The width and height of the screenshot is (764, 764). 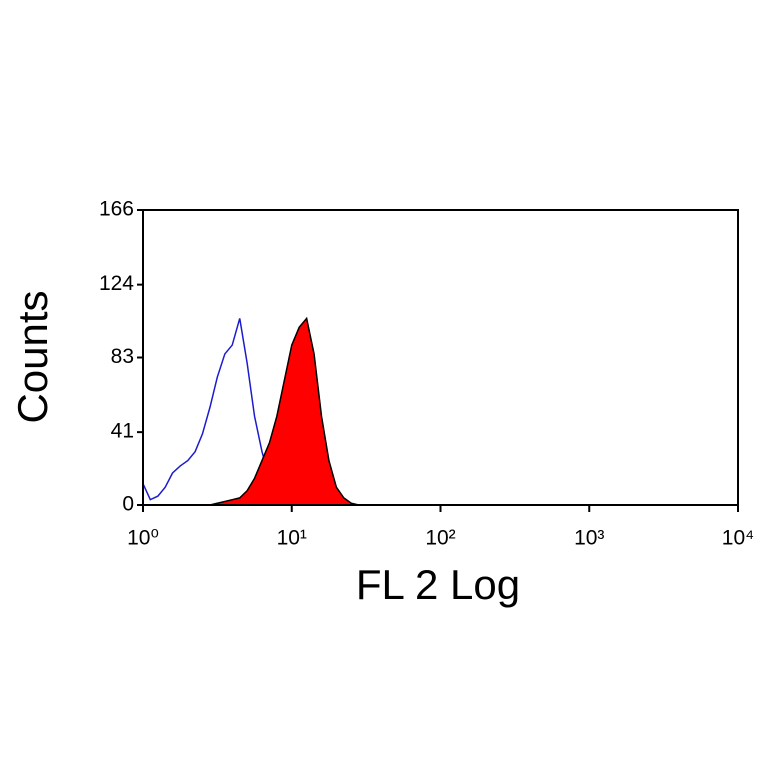 I want to click on x-tick-label: 10⁰, so click(x=143, y=538).